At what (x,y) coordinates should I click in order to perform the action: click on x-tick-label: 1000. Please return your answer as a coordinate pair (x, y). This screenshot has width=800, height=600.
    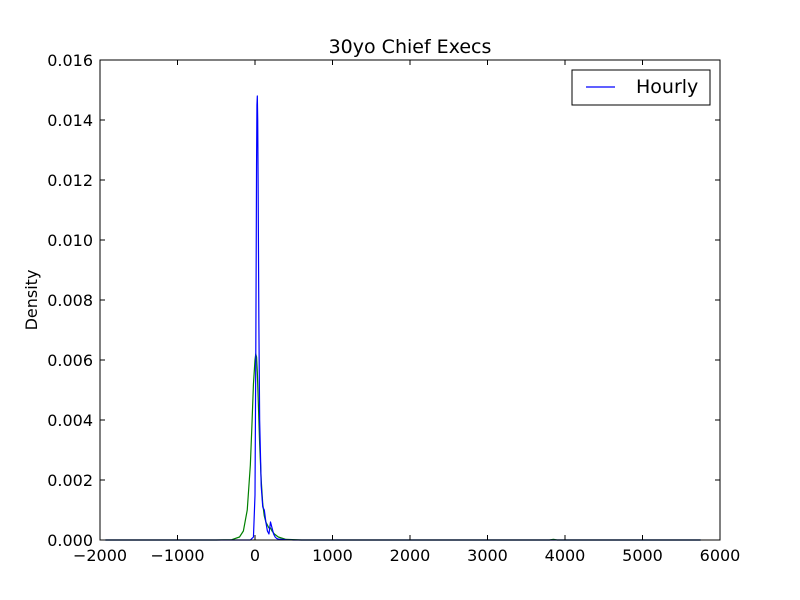
    Looking at the image, I should click on (332, 555).